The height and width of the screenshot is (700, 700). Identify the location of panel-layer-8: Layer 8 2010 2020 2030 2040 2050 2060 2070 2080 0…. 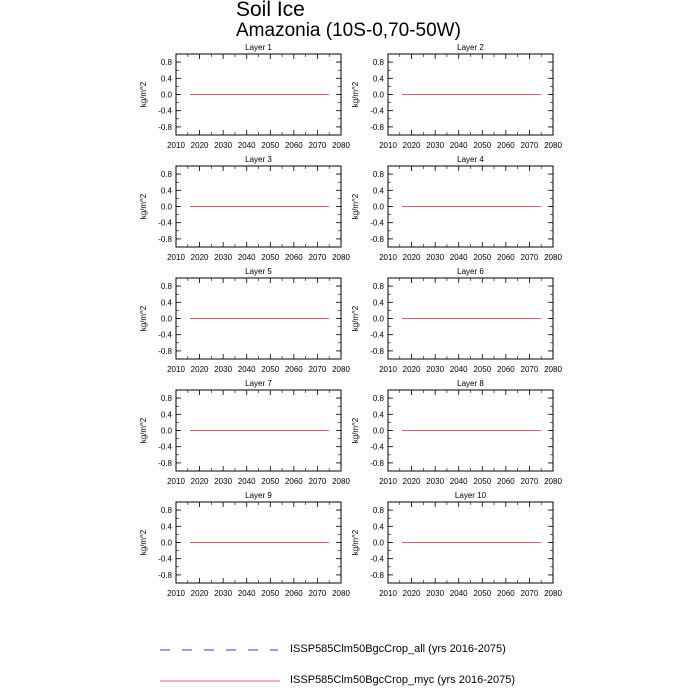
(456, 432).